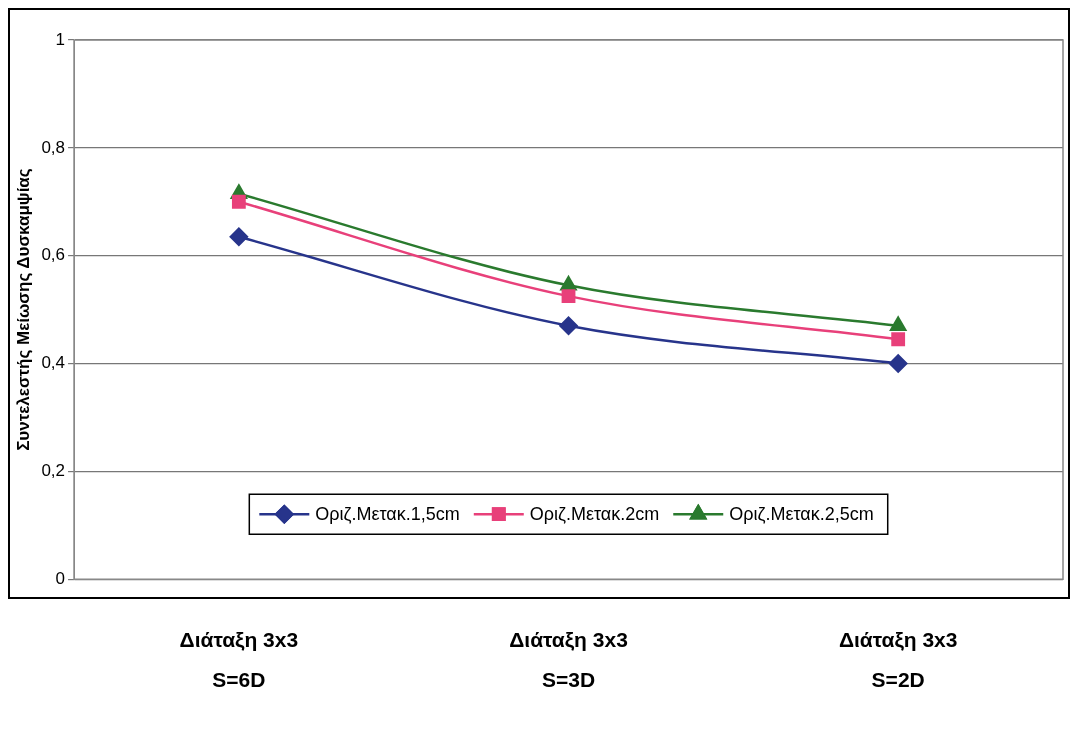 The width and height of the screenshot is (1075, 743). What do you see at coordinates (53, 363) in the screenshot?
I see `y-tick-label: 0,4` at bounding box center [53, 363].